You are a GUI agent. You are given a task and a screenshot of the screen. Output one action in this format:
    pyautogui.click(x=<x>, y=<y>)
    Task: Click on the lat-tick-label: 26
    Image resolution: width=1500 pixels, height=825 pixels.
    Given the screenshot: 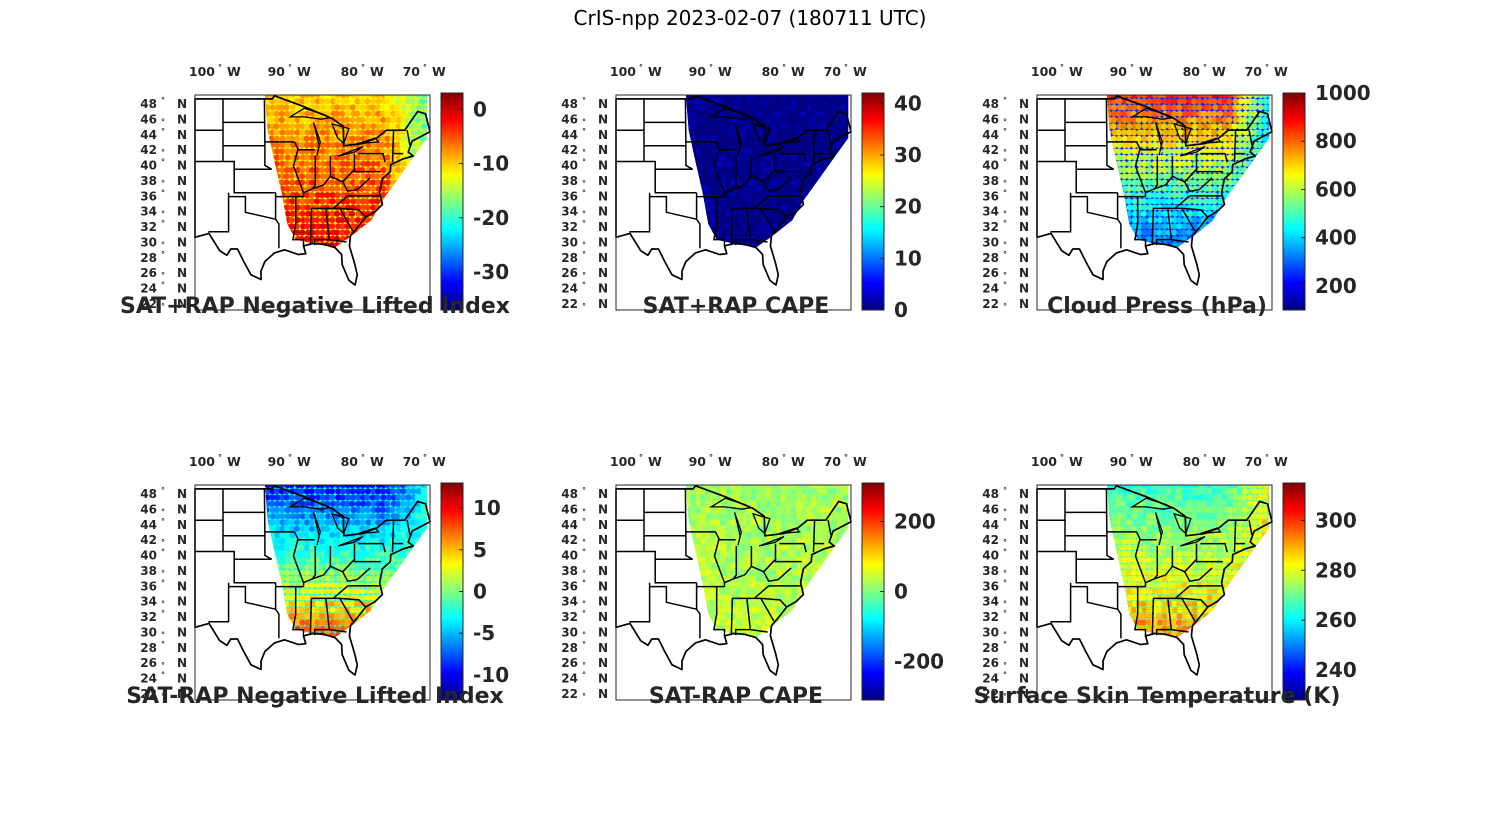 What is the action you would take?
    pyautogui.click(x=569, y=273)
    